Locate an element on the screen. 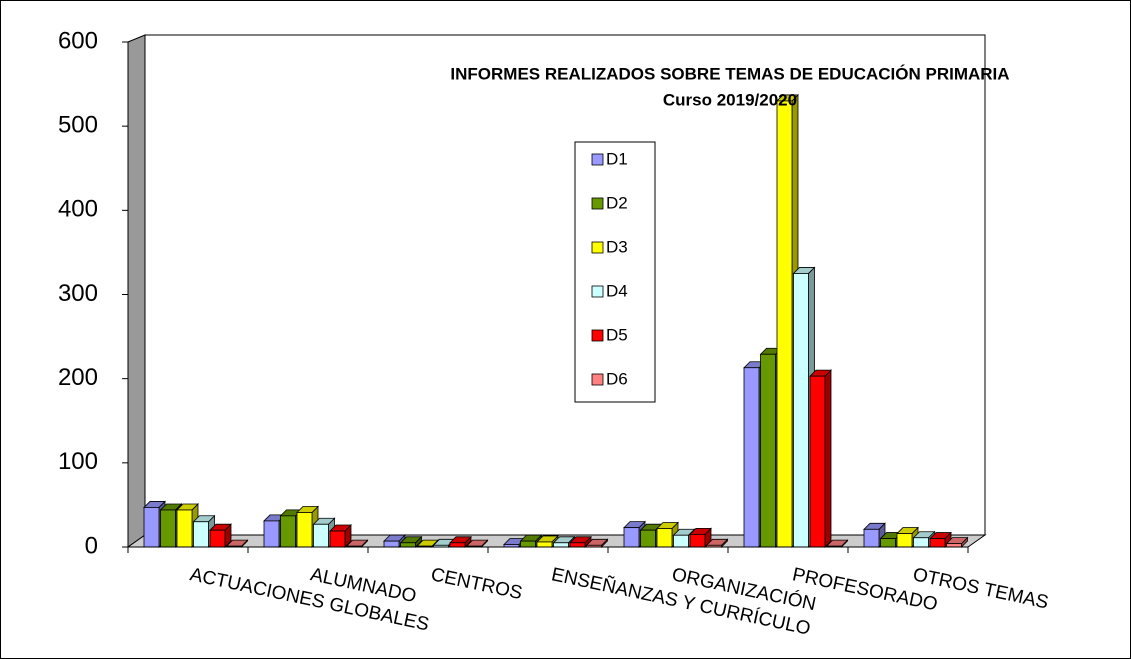 This screenshot has width=1131, height=659. y-tick-label: 100 is located at coordinates (78, 461).